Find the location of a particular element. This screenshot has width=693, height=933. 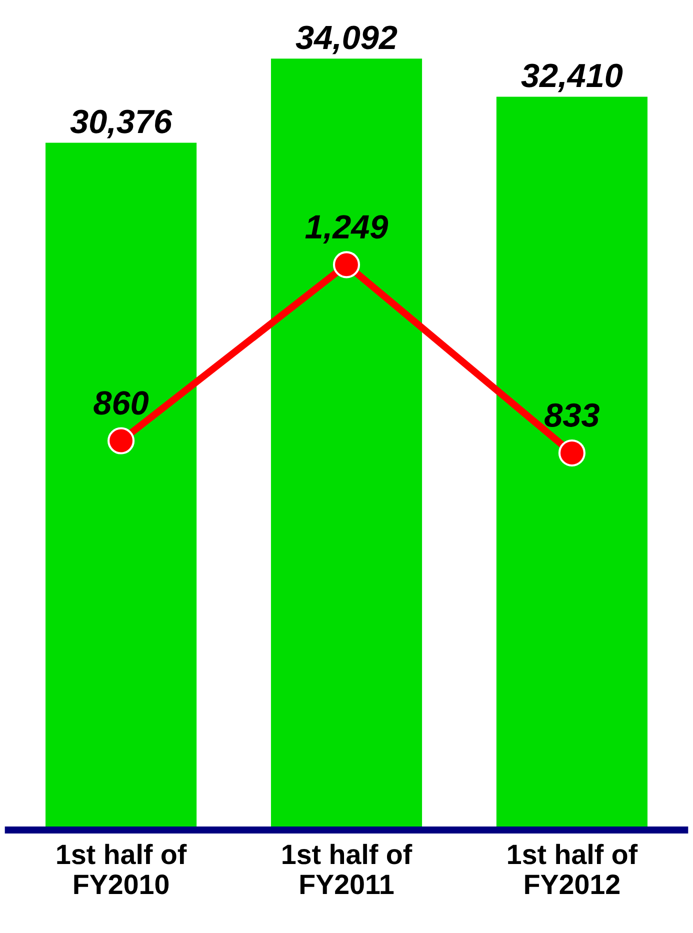

x-tick-label: 1st half of FY2012 is located at coordinates (573, 869).